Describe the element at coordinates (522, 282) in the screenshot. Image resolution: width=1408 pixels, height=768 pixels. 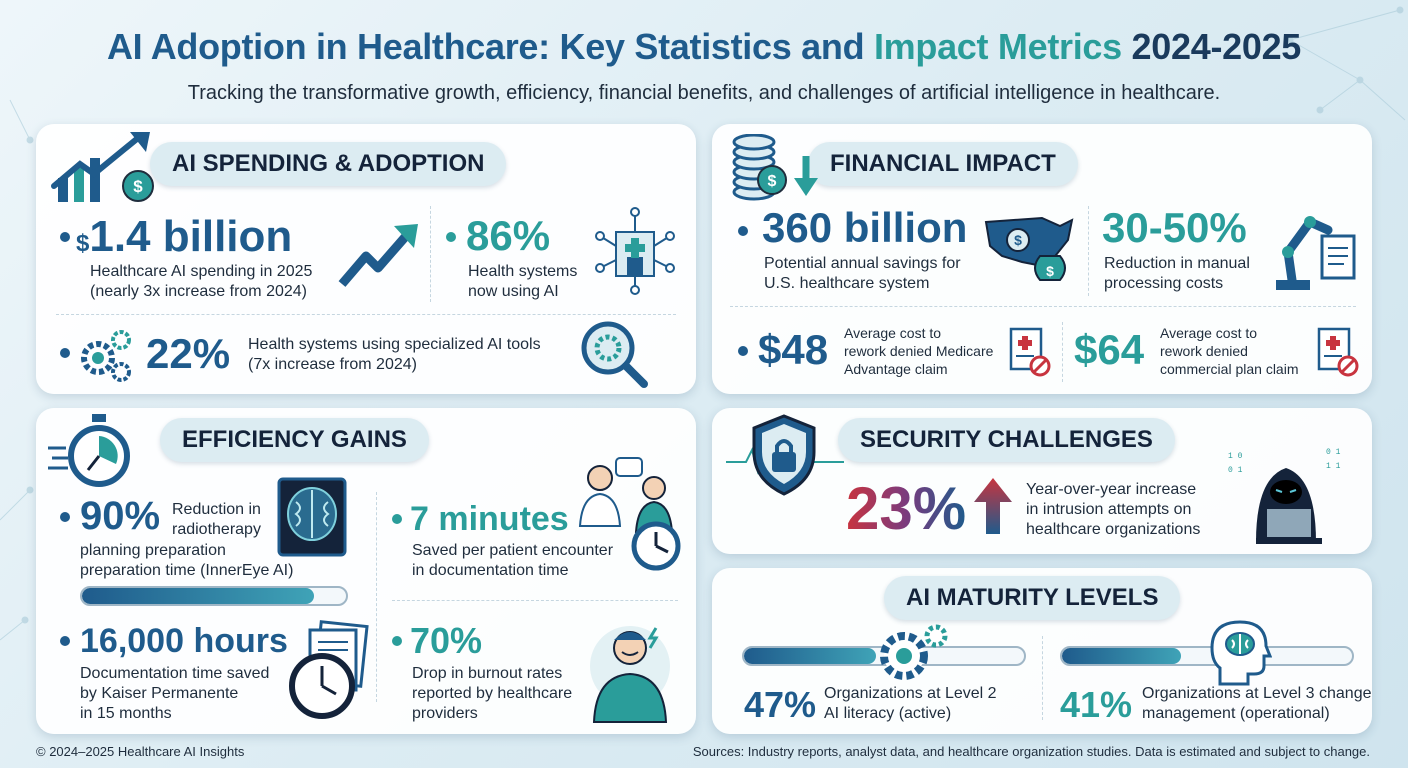
I see `adopt-desc: Health systems now using AI` at that location.